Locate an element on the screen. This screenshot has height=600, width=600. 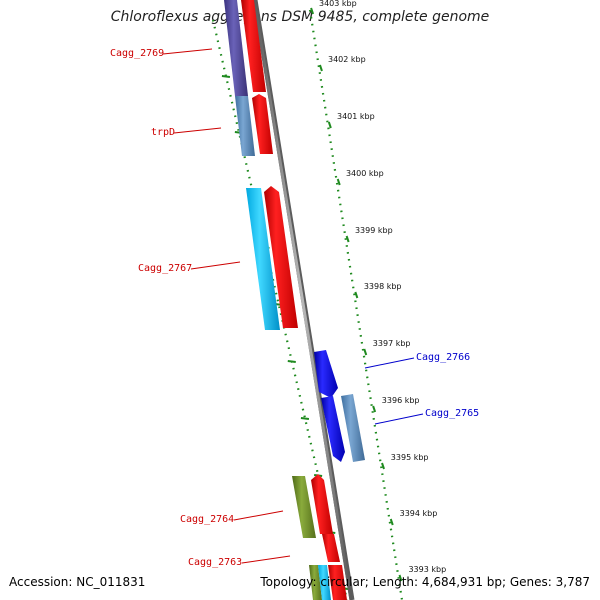
kbp-tick-label: 3399 kbp is located at coordinates (373, 230).